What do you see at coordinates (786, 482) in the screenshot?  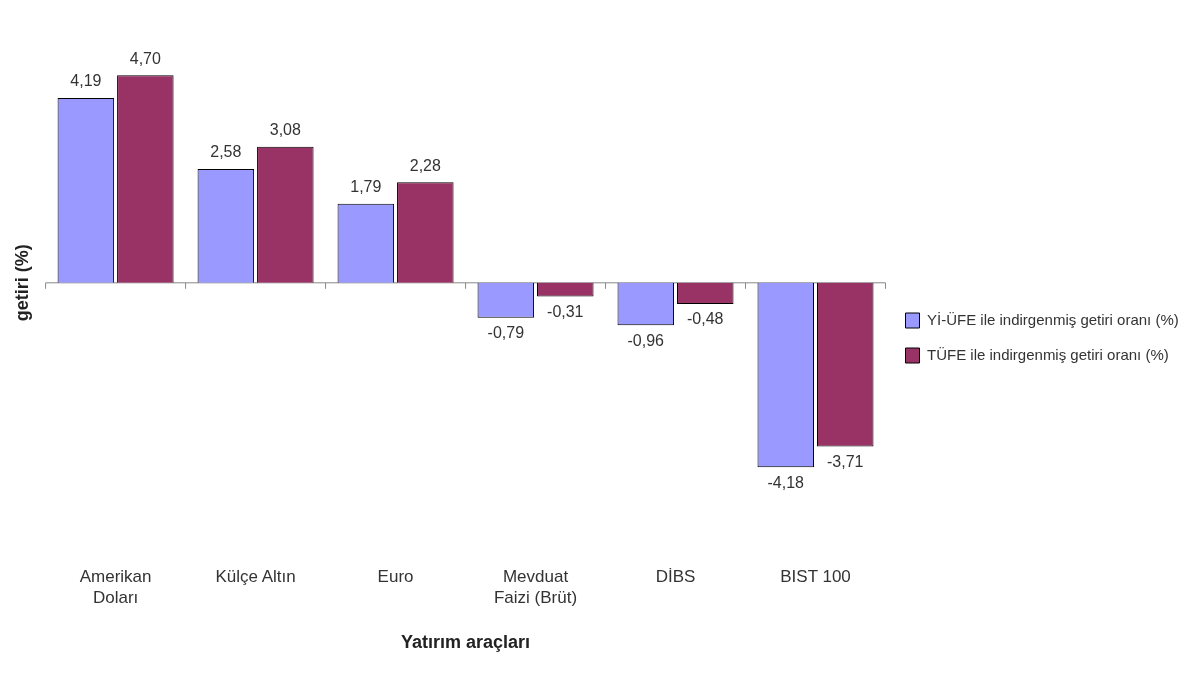 I see `data-label: -4,18` at bounding box center [786, 482].